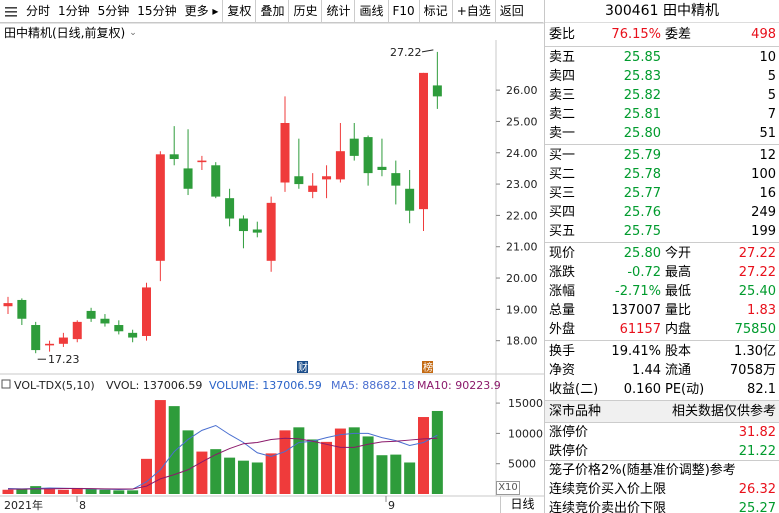  I want to click on bid-row: 买二 25.78 100, so click(662, 174).